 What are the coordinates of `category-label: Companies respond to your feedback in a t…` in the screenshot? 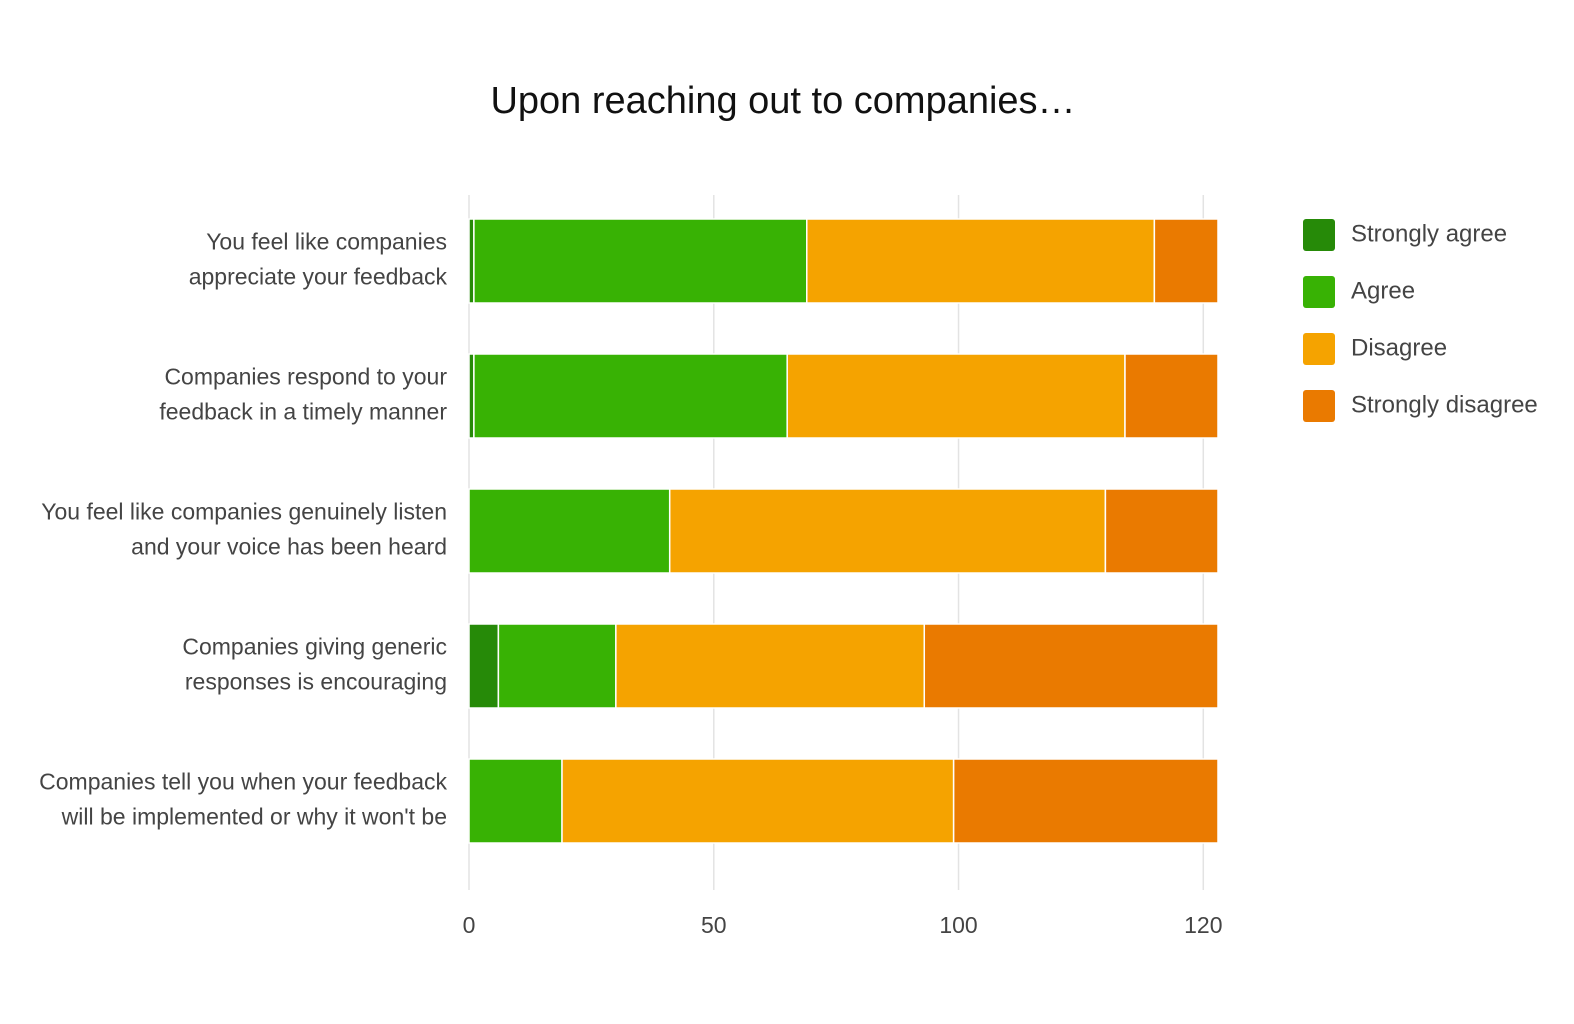 It's located at (303, 394).